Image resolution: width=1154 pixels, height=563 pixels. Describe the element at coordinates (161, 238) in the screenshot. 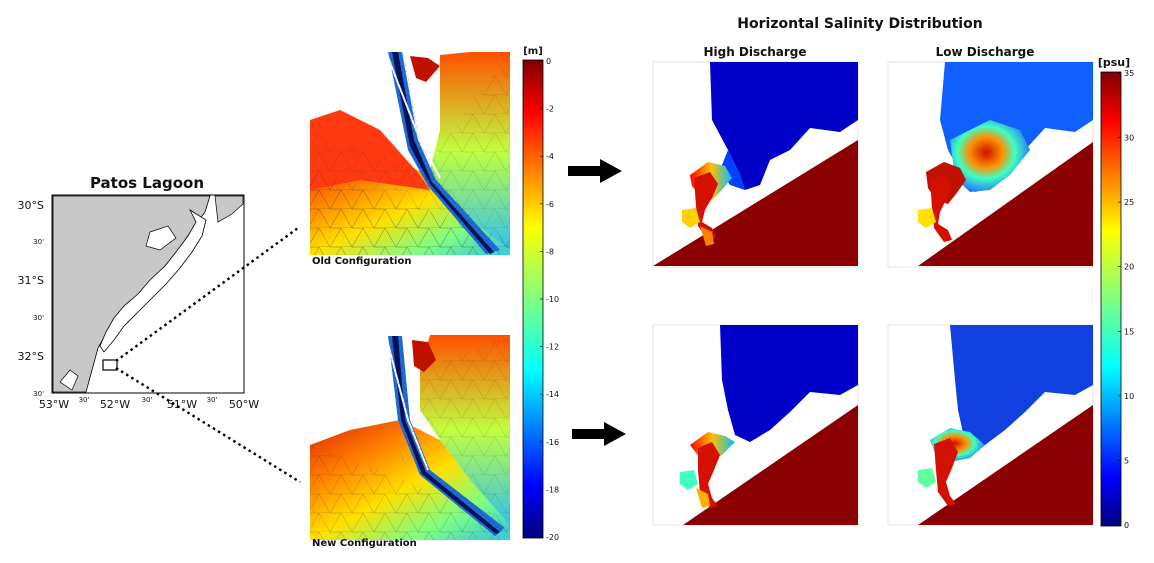

I see `map-lake` at that location.